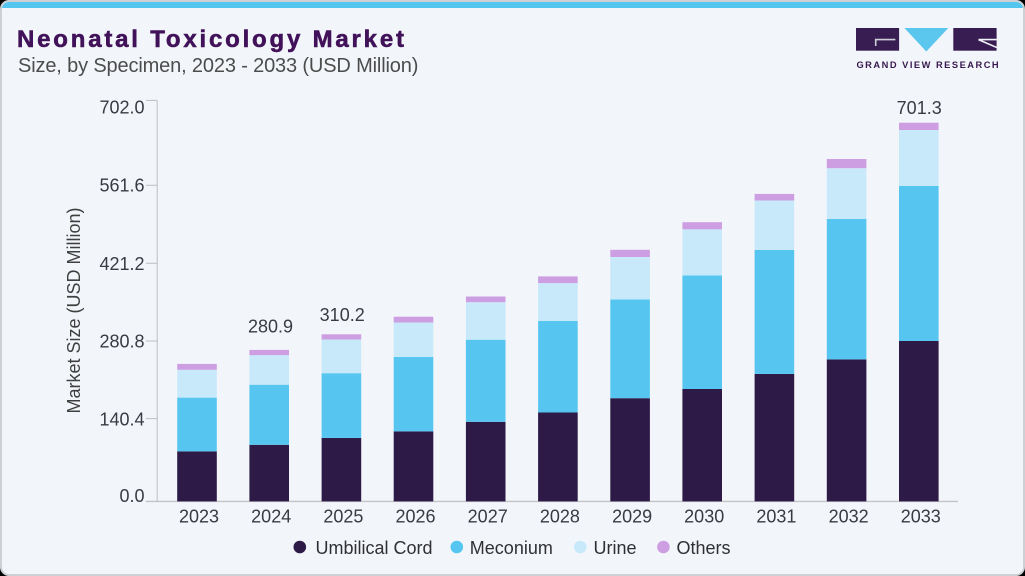 The width and height of the screenshot is (1025, 576). What do you see at coordinates (121, 342) in the screenshot?
I see `svg-text: 280.8` at bounding box center [121, 342].